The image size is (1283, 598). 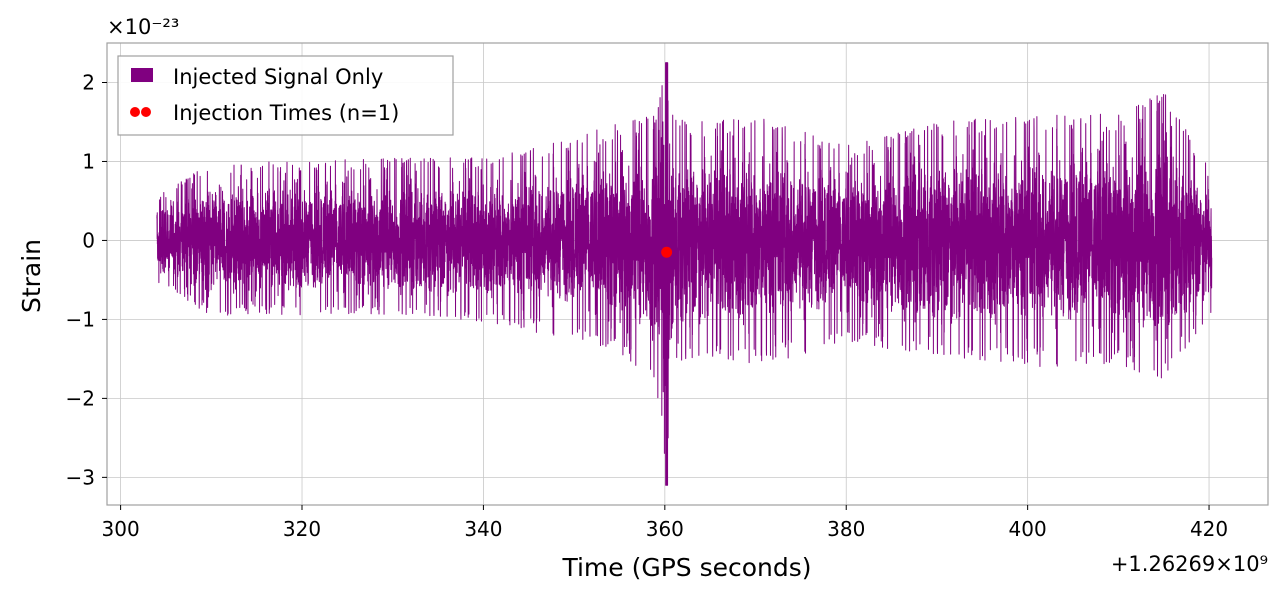 I want to click on x-tick-label: 420, so click(x=1209, y=529).